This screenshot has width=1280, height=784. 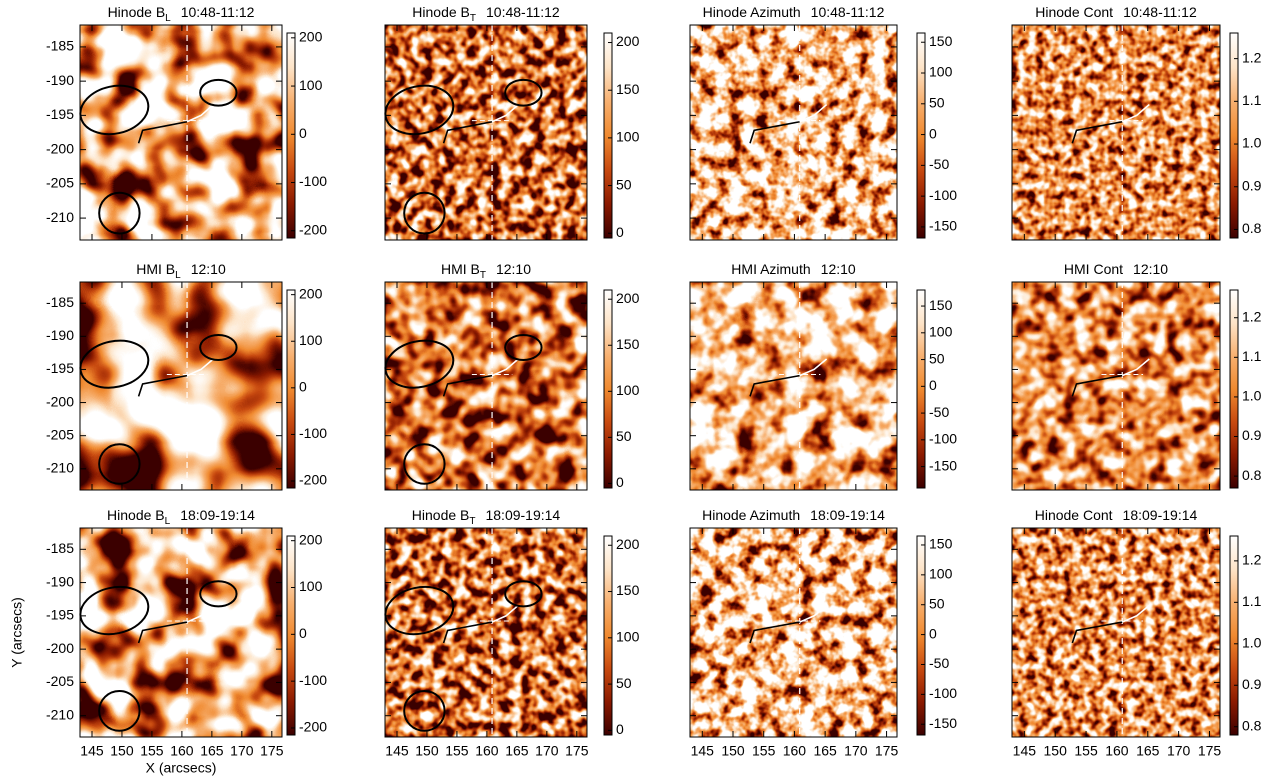 What do you see at coordinates (1093, 269) in the screenshot?
I see `title-main: HMI Cont` at bounding box center [1093, 269].